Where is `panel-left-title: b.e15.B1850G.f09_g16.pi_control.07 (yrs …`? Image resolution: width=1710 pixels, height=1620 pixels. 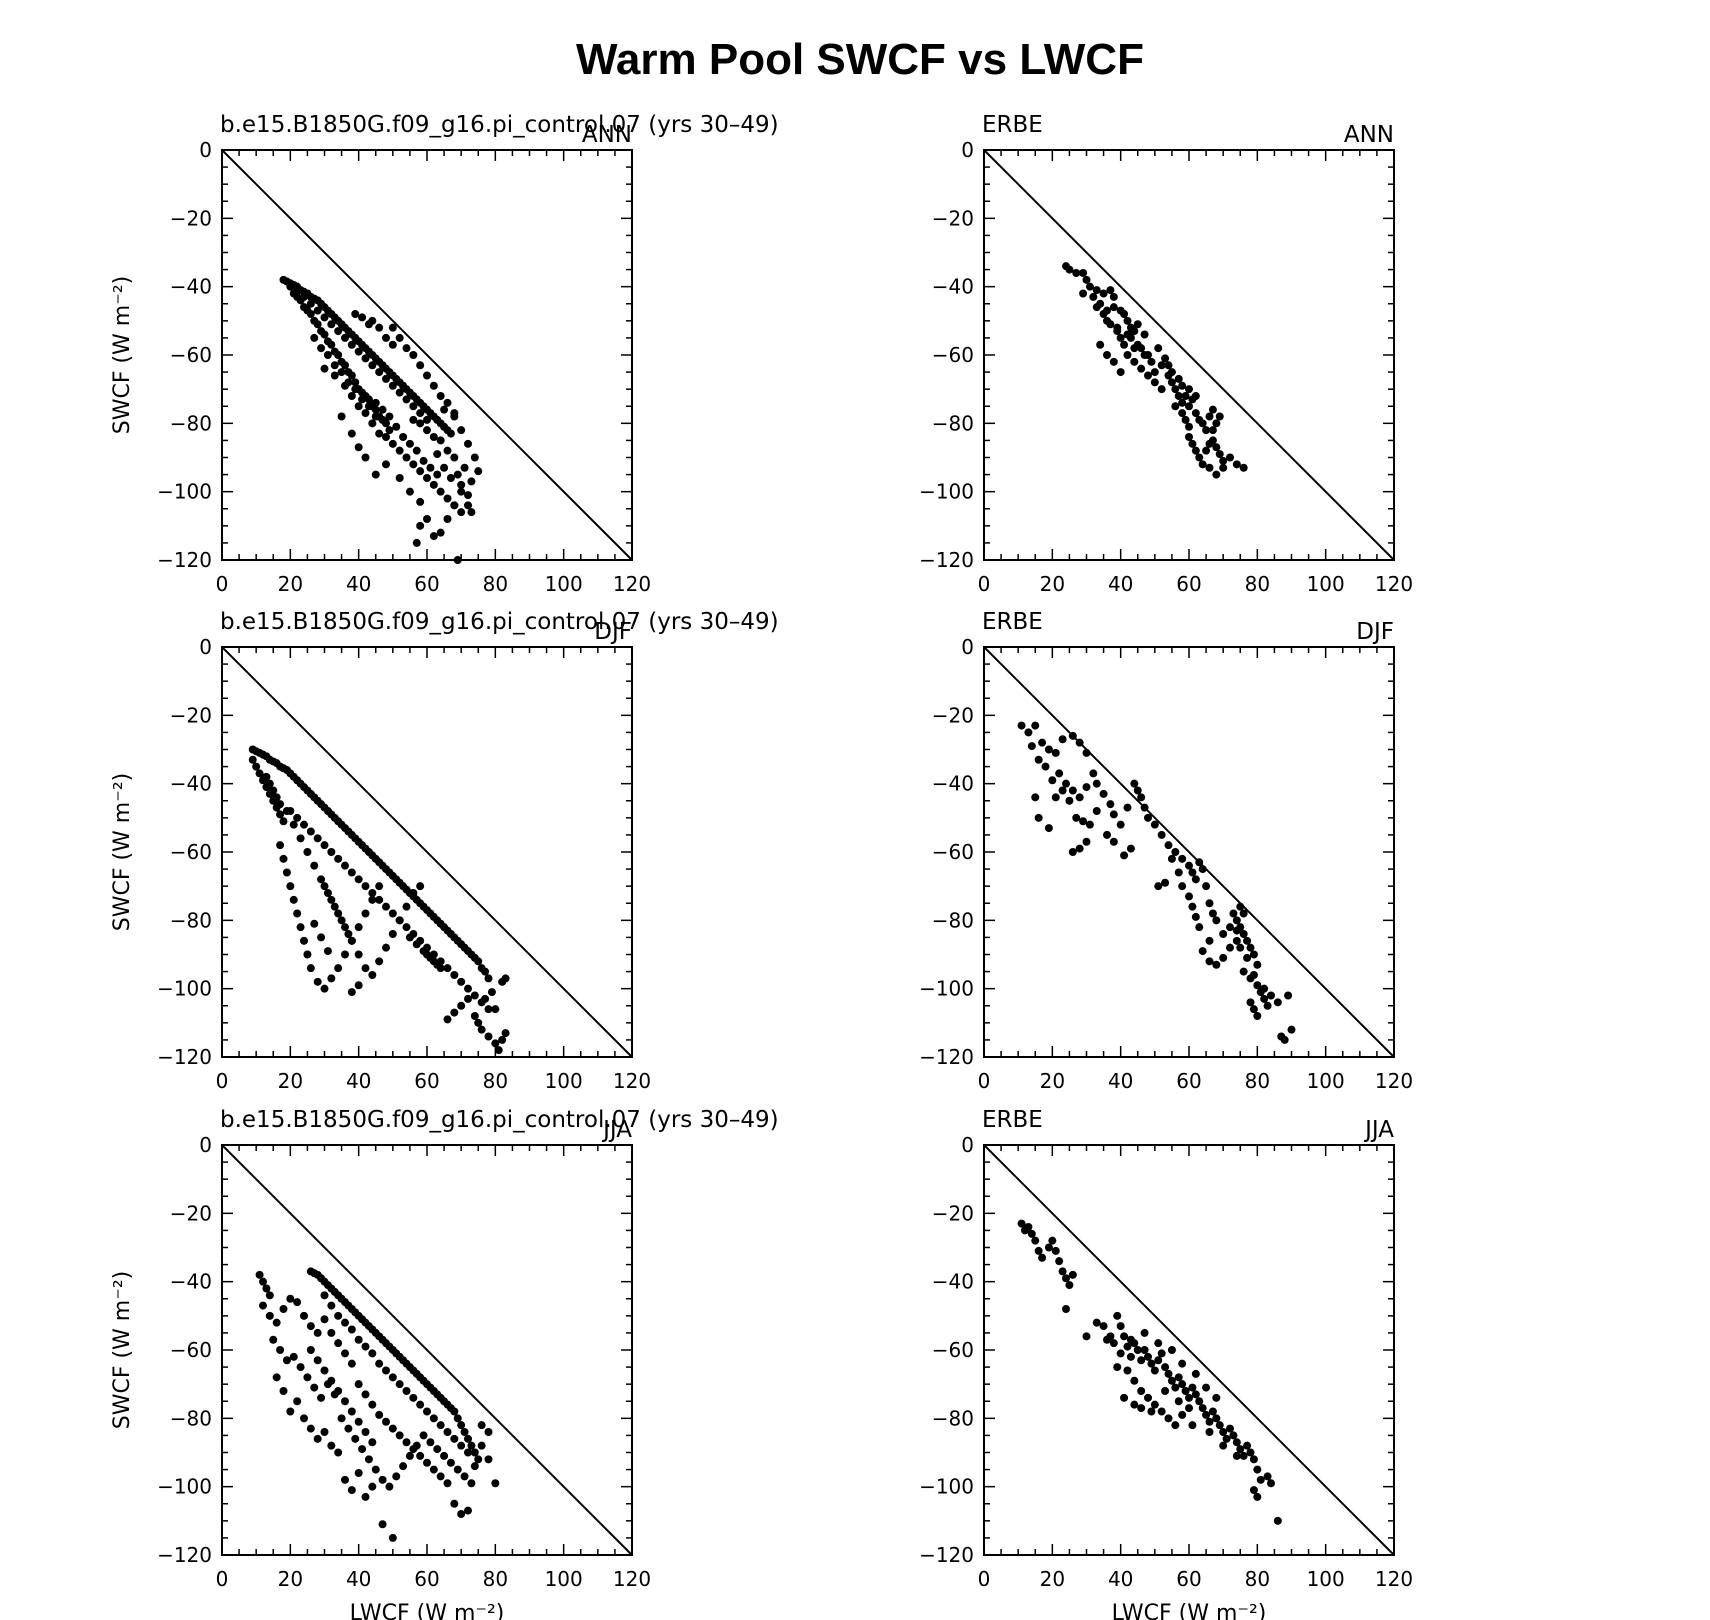
panel-left-title: b.e15.B1850G.f09_g16.pi_control.07 (yrs … is located at coordinates (499, 622).